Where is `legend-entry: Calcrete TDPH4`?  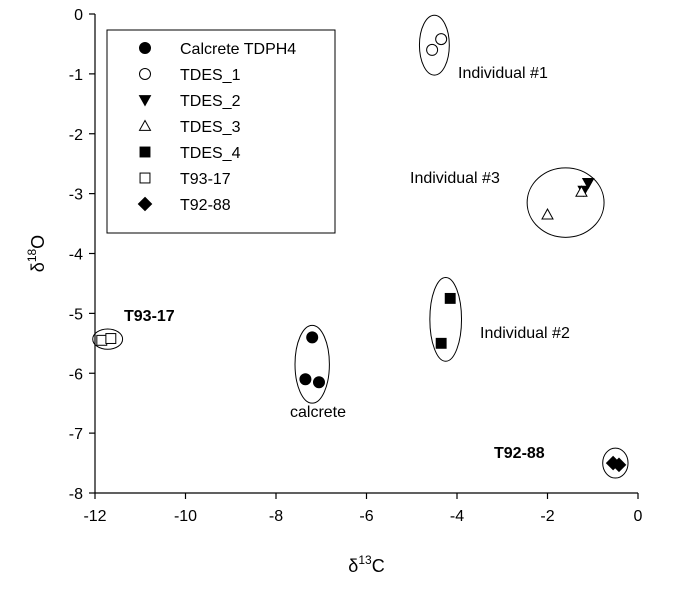 legend-entry: Calcrete TDPH4 is located at coordinates (238, 49).